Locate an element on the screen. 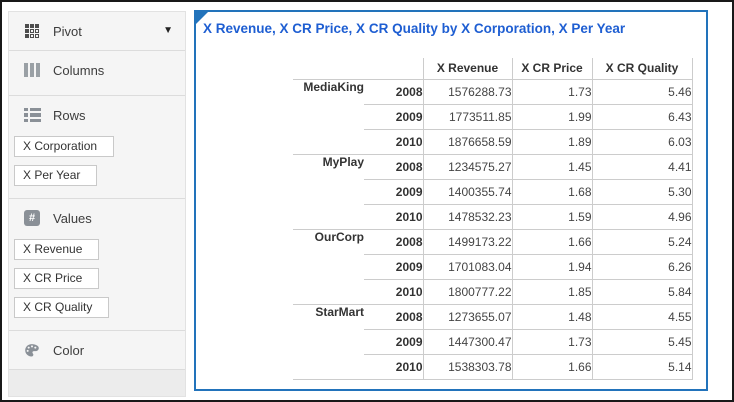 The width and height of the screenshot is (734, 402). section-values: # Values X Revenue X CR Price X CR Quality is located at coordinates (97, 265).